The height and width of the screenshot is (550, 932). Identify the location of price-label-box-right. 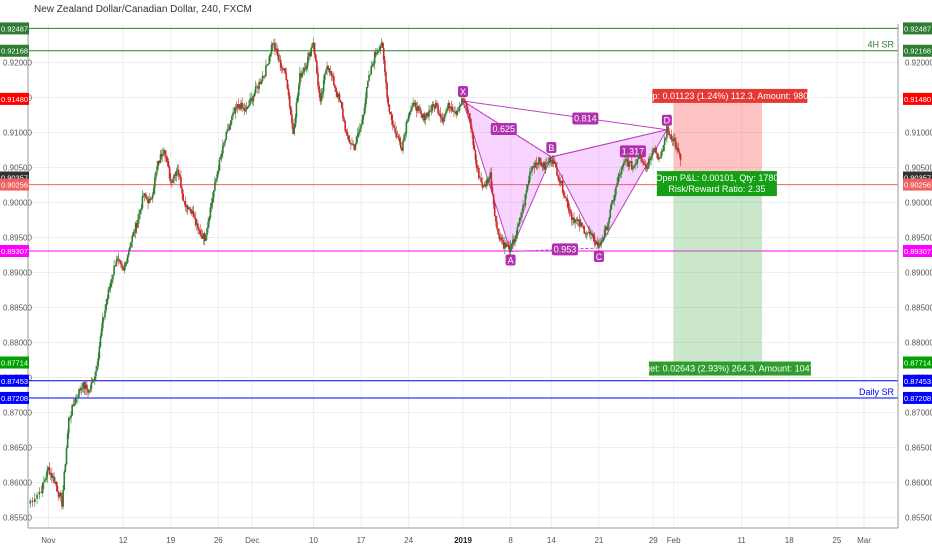
(917, 28).